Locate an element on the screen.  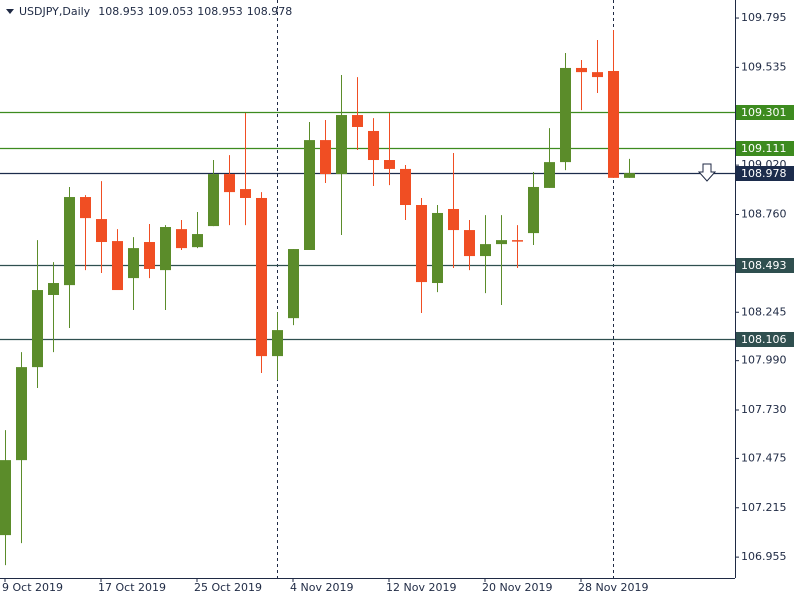
y-tick-label: 108.245 is located at coordinates (764, 311).